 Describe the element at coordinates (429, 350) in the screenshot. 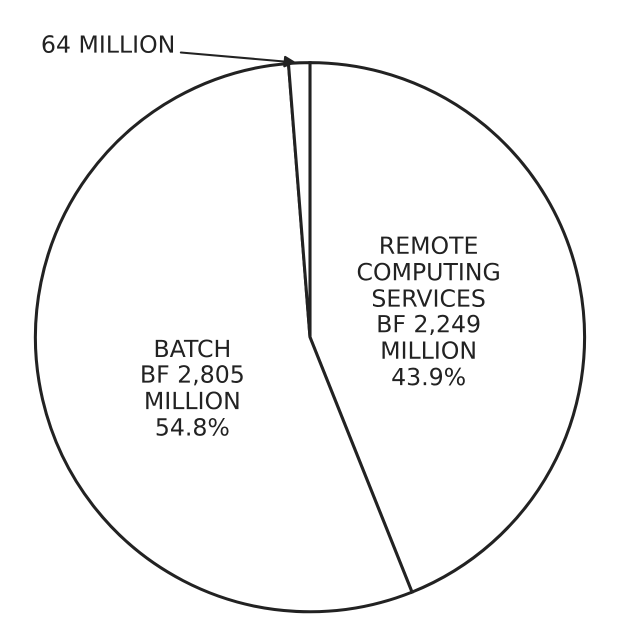

I see `data-label: BF 2,249 MILLION 43.9%` at that location.